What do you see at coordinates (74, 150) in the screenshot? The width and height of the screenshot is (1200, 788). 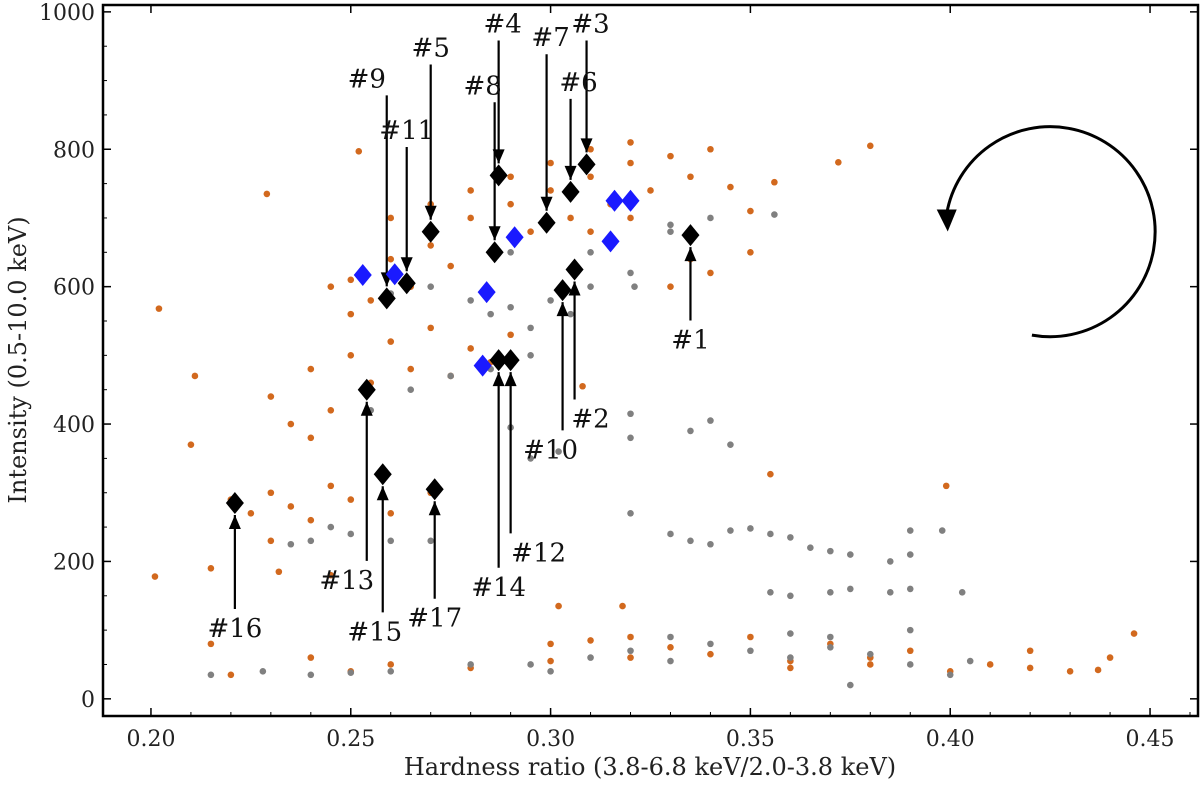 I see `y-tick-label: 800` at bounding box center [74, 150].